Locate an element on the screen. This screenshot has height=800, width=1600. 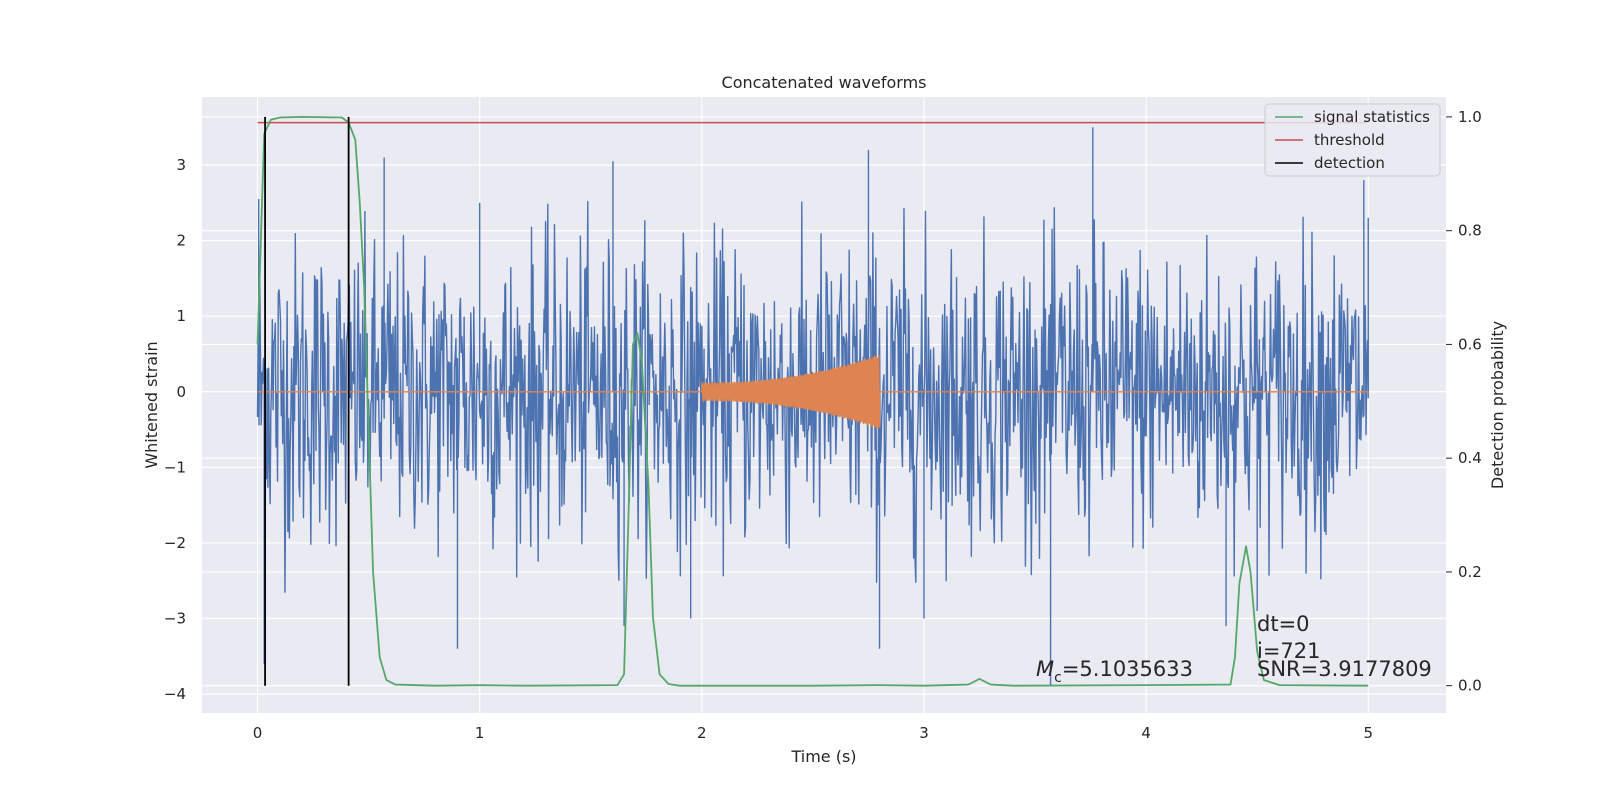
y-tick-label: 0 is located at coordinates (181, 392).